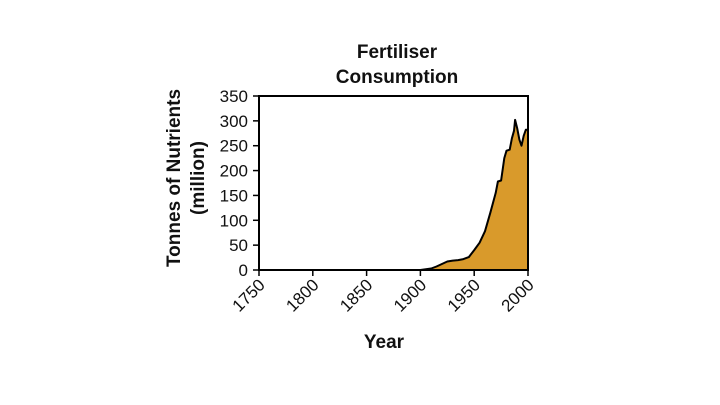 This screenshot has width=720, height=405. I want to click on series-area, so click(393, 195).